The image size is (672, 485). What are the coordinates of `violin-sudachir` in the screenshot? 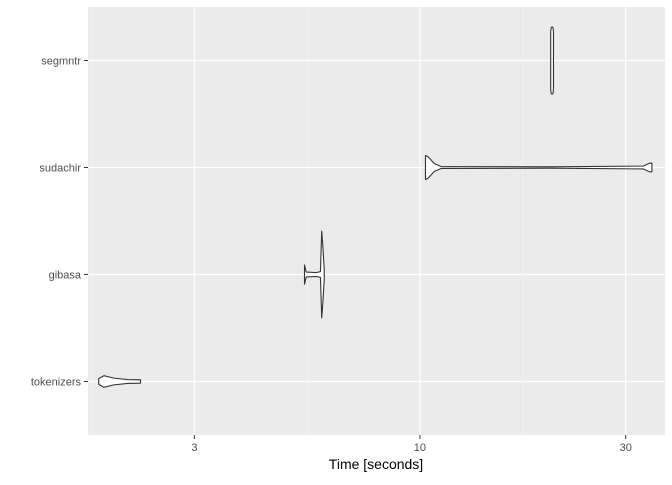 It's located at (538, 167).